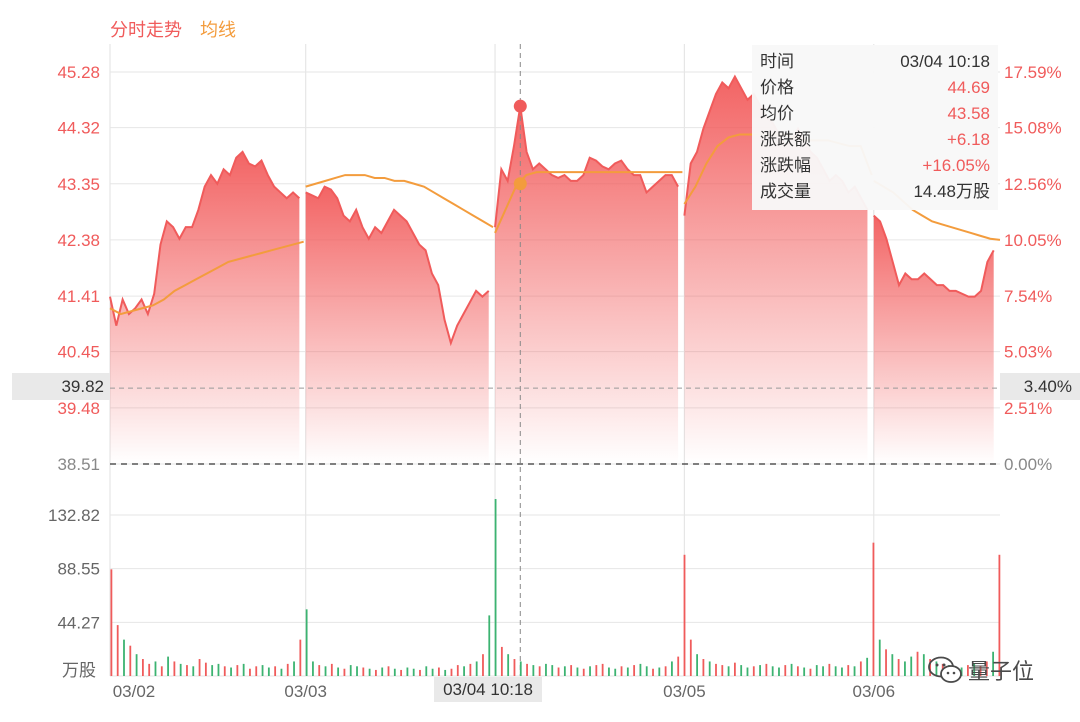 The height and width of the screenshot is (722, 1080). I want to click on crosshair-time-label: 03/04 10:18, so click(488, 689).